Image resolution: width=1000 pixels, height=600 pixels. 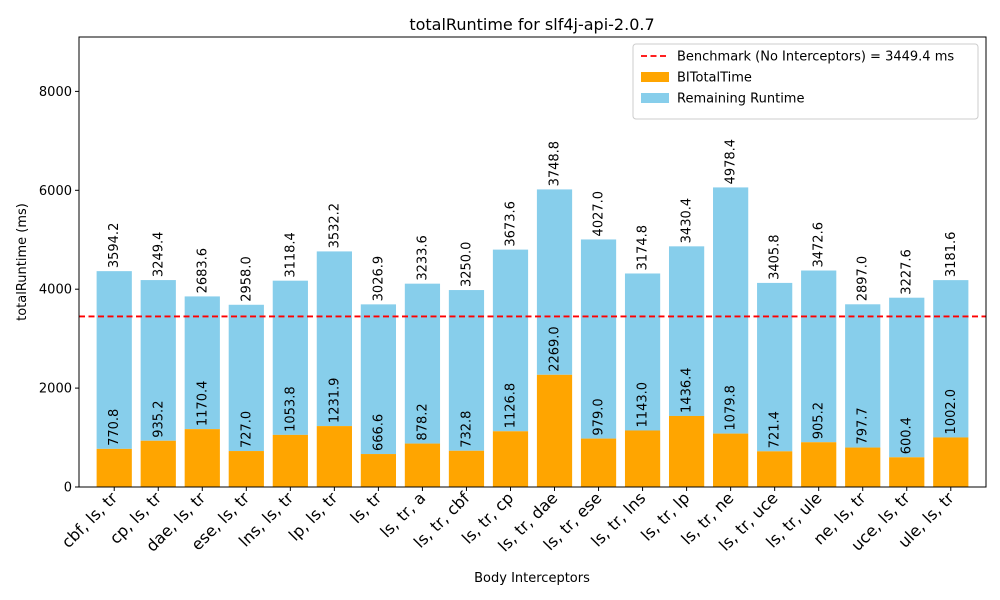 What do you see at coordinates (114, 246) in the screenshot?
I see `remaining-runtime-value-label: 3594.2` at bounding box center [114, 246].